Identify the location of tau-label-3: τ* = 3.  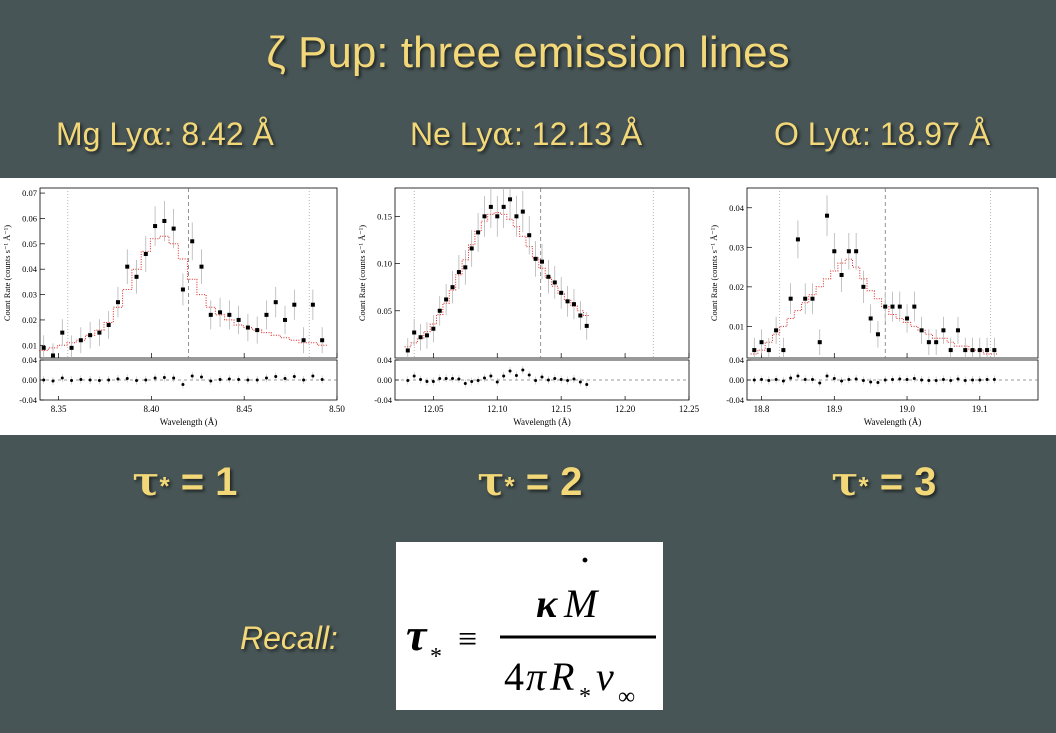
(884, 481).